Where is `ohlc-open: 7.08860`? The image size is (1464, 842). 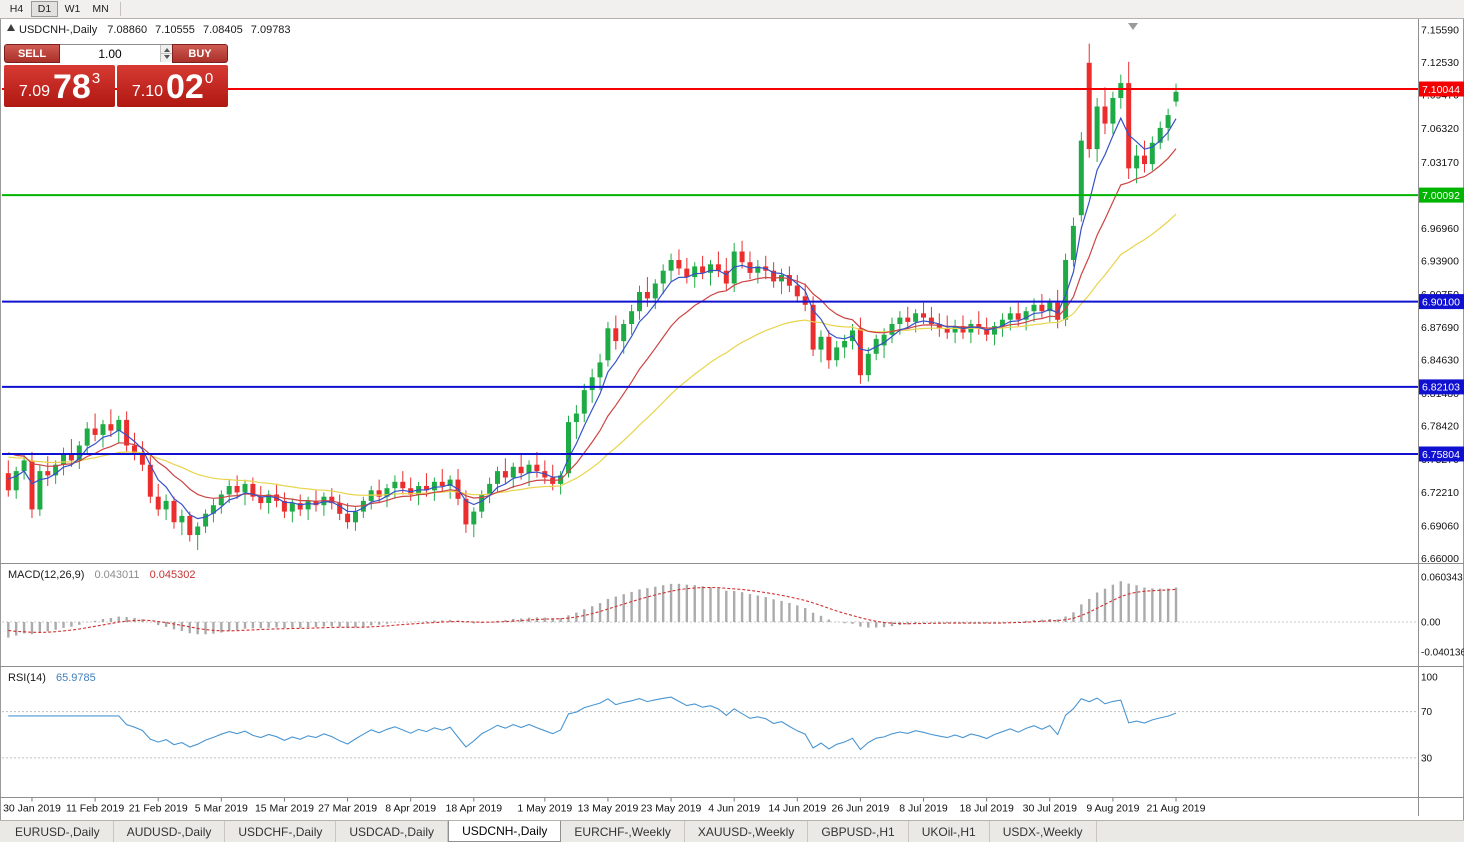
ohlc-open: 7.08860 is located at coordinates (127, 30).